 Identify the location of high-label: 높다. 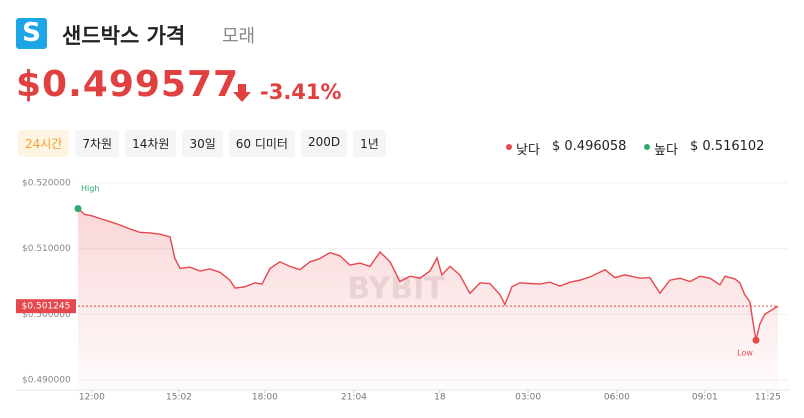
(666, 150).